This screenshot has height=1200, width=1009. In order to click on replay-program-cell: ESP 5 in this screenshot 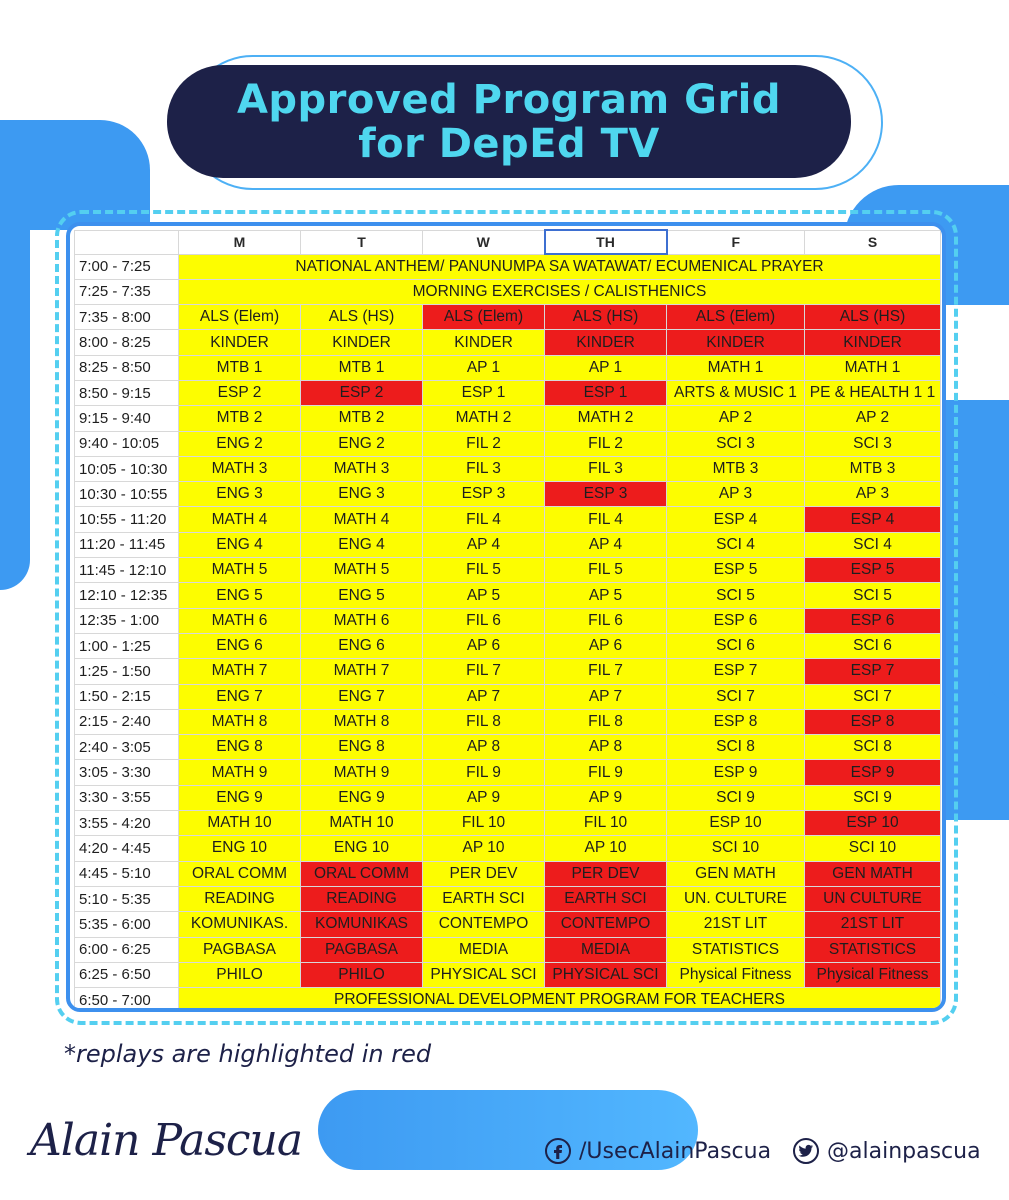, I will do `click(872, 570)`.